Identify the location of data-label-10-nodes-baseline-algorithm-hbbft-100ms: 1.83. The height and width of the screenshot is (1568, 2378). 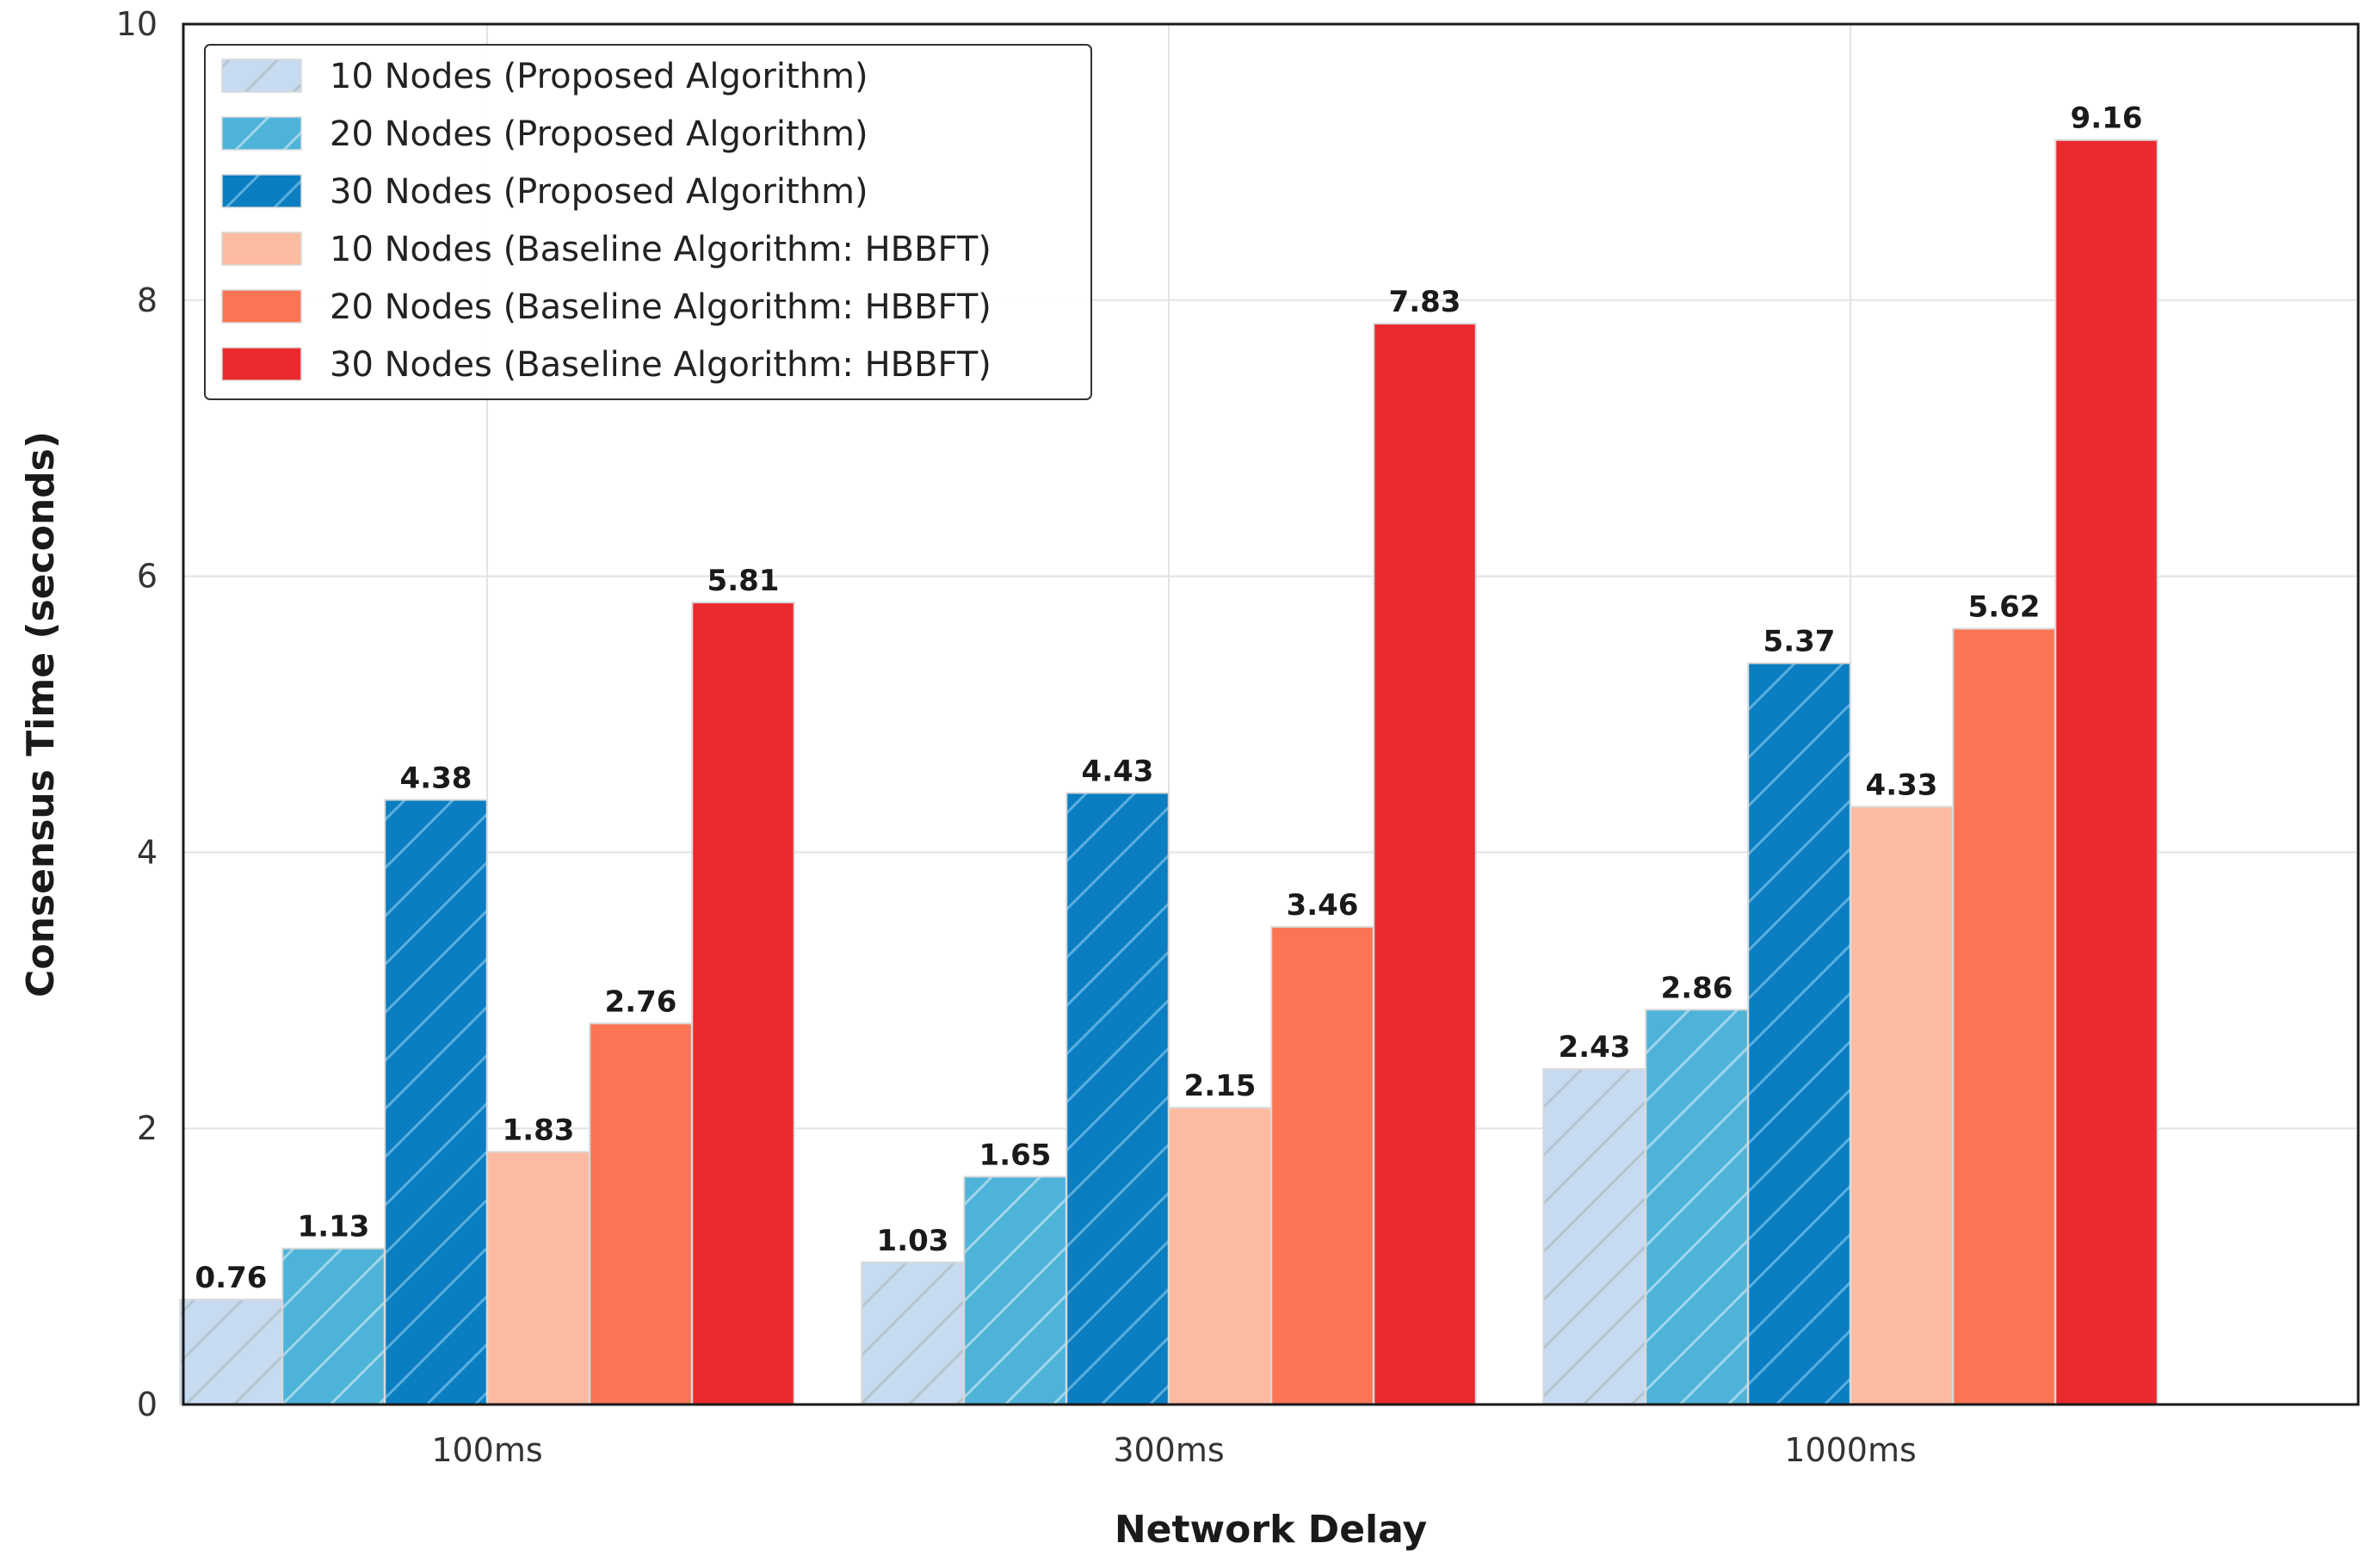
(539, 1130).